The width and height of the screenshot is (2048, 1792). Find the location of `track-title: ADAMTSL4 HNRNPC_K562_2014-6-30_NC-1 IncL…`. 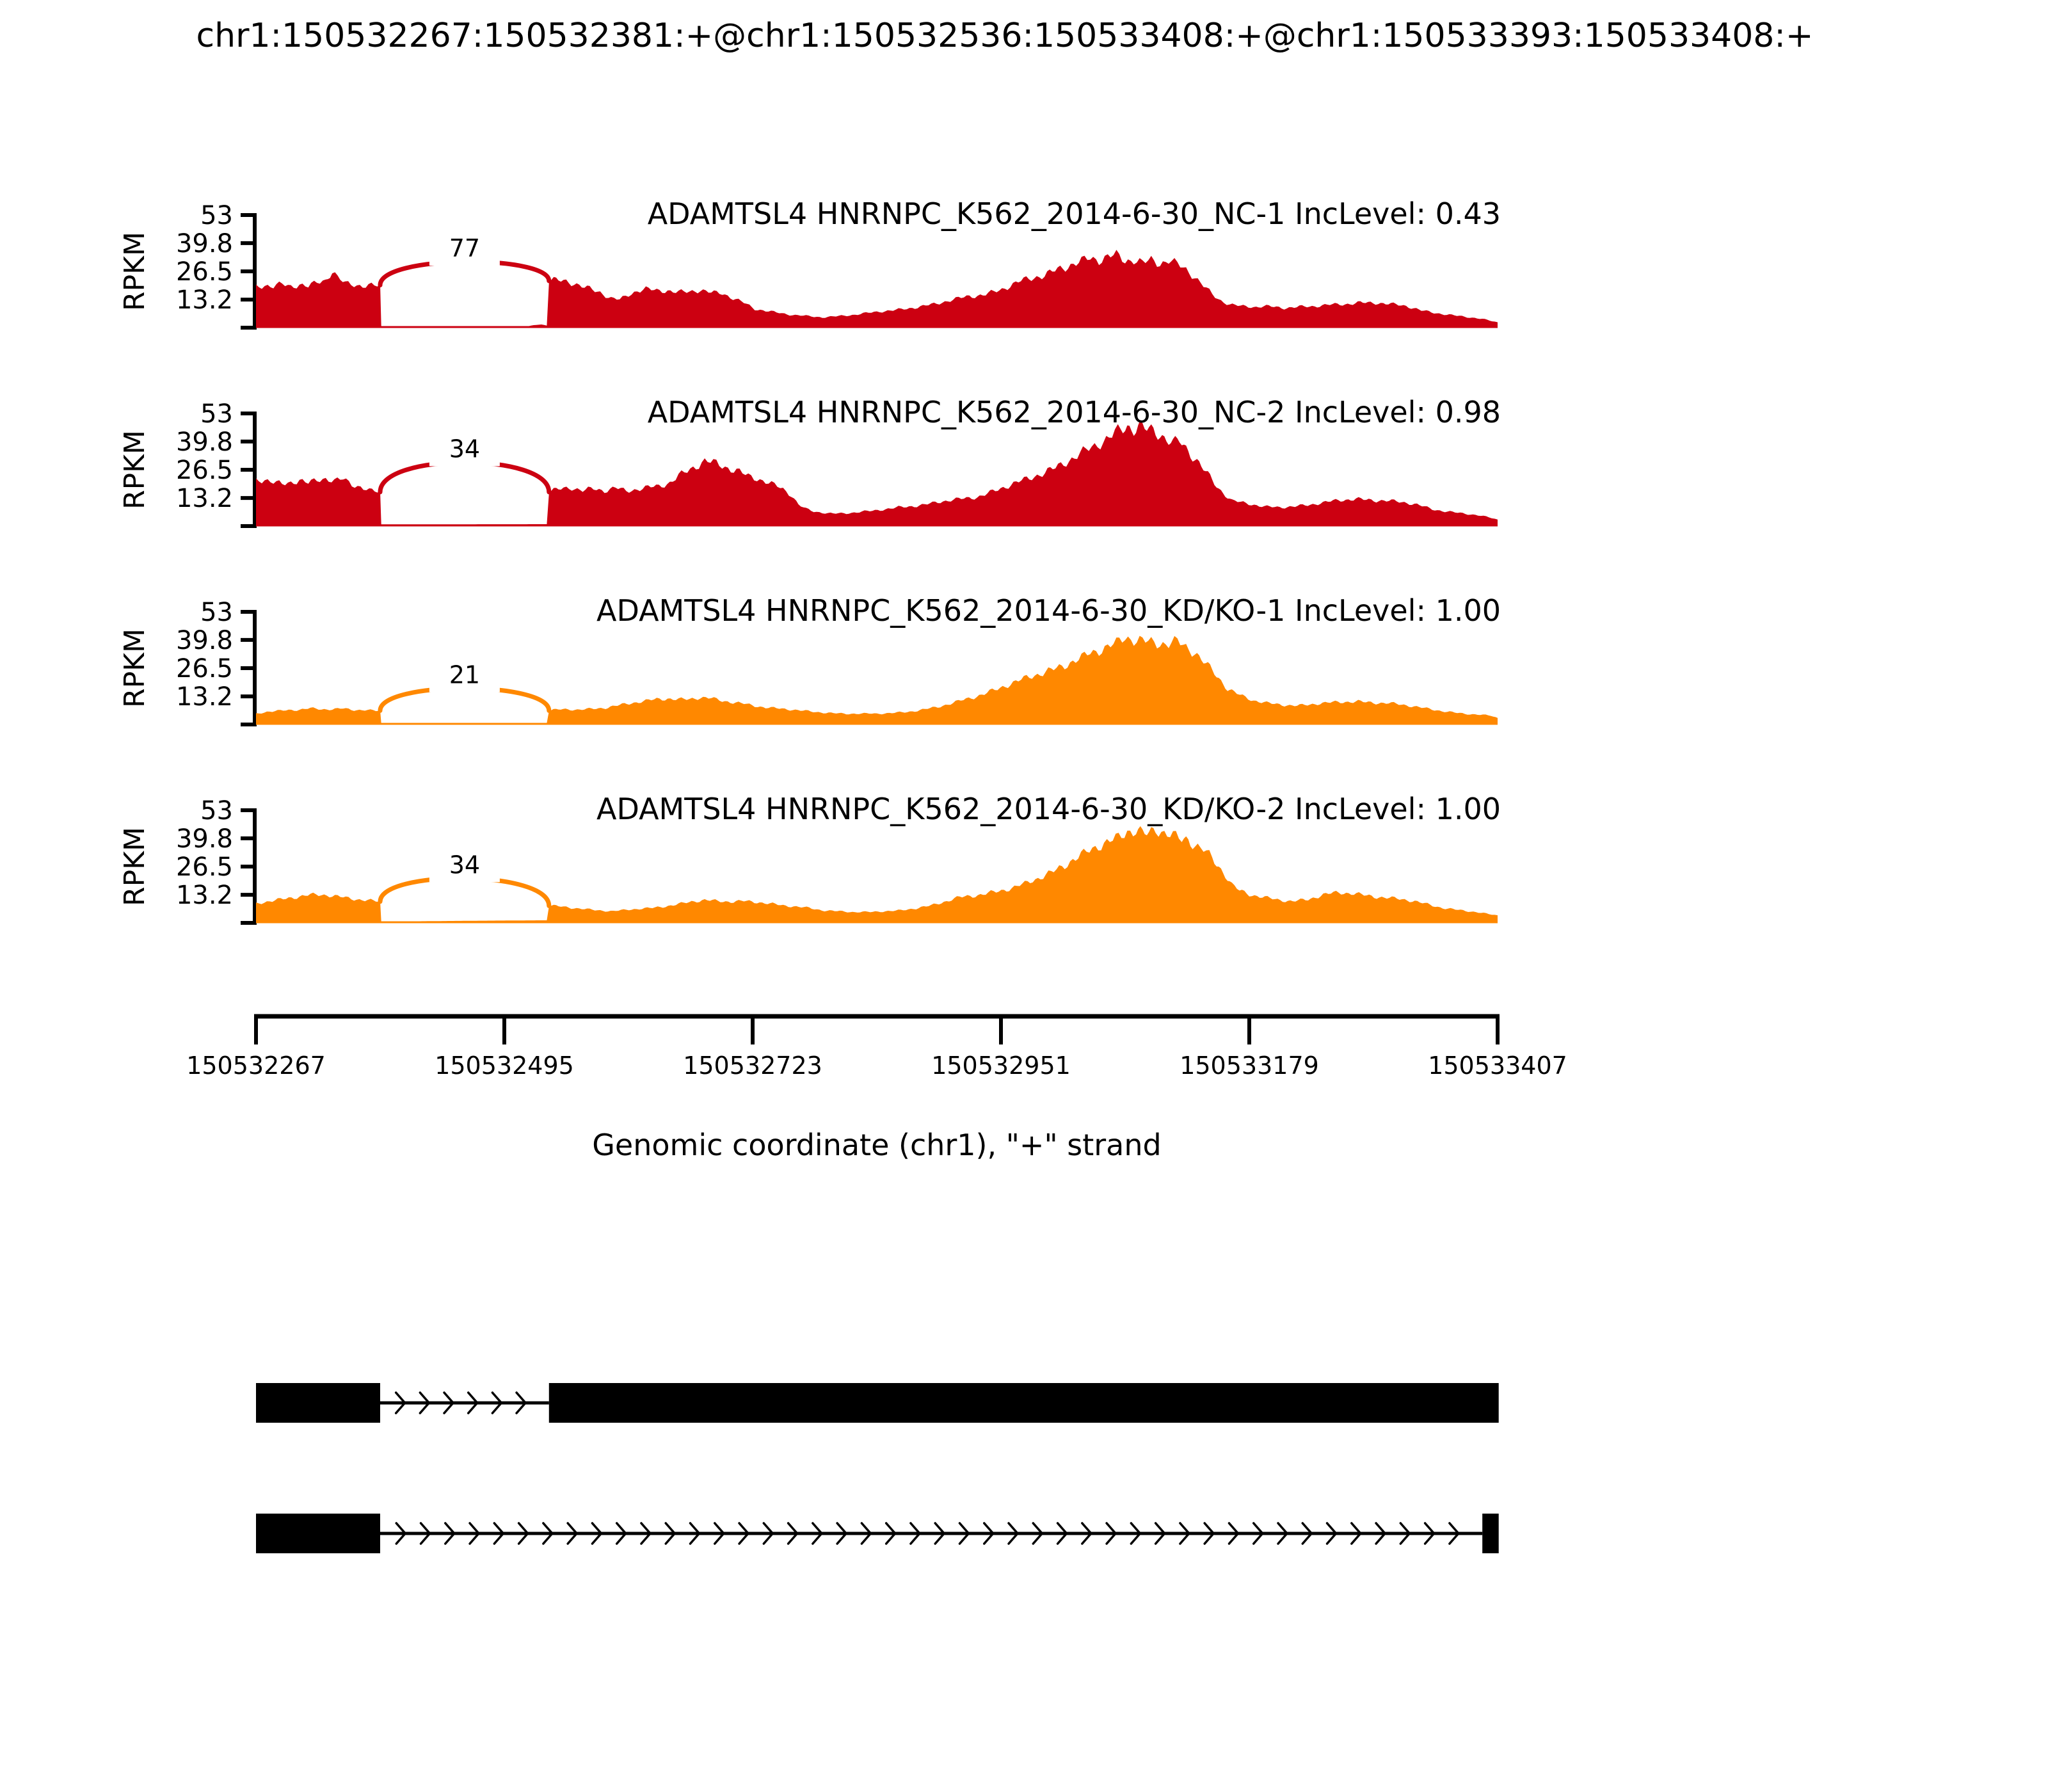

track-title: ADAMTSL4 HNRNPC_K562_2014-6-30_NC-1 IncL… is located at coordinates (1074, 213).